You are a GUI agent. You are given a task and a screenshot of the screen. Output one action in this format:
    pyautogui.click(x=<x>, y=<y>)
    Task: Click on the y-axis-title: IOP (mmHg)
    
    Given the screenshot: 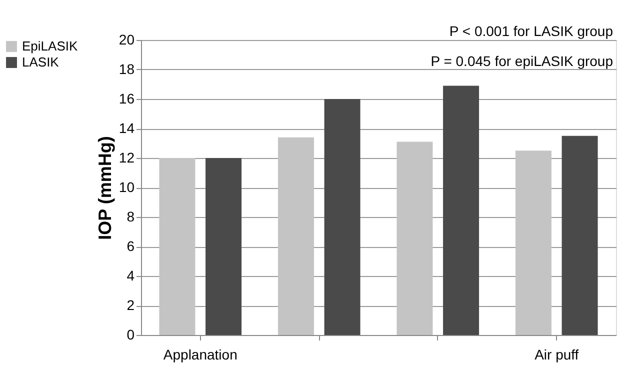 What is the action you would take?
    pyautogui.click(x=104, y=188)
    